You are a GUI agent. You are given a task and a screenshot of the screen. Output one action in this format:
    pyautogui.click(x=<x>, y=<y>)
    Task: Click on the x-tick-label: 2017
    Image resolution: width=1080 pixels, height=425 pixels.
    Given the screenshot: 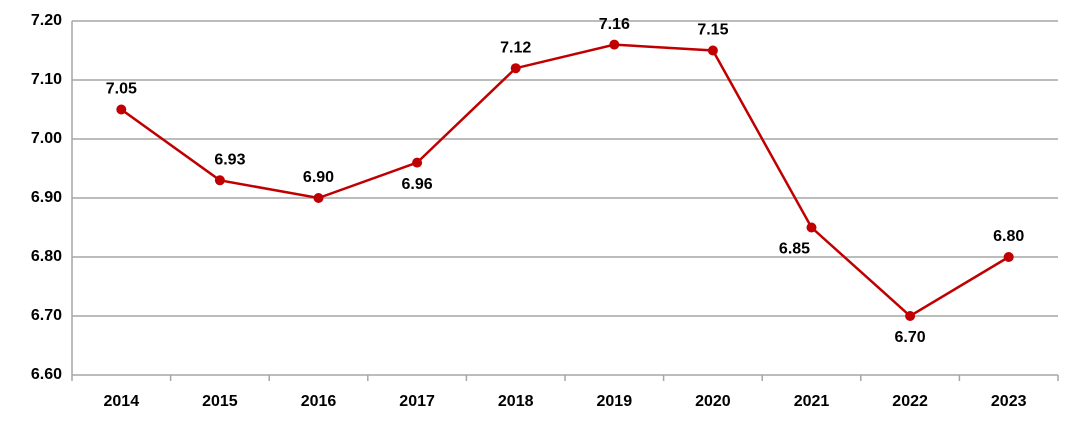 What is the action you would take?
    pyautogui.click(x=417, y=401)
    